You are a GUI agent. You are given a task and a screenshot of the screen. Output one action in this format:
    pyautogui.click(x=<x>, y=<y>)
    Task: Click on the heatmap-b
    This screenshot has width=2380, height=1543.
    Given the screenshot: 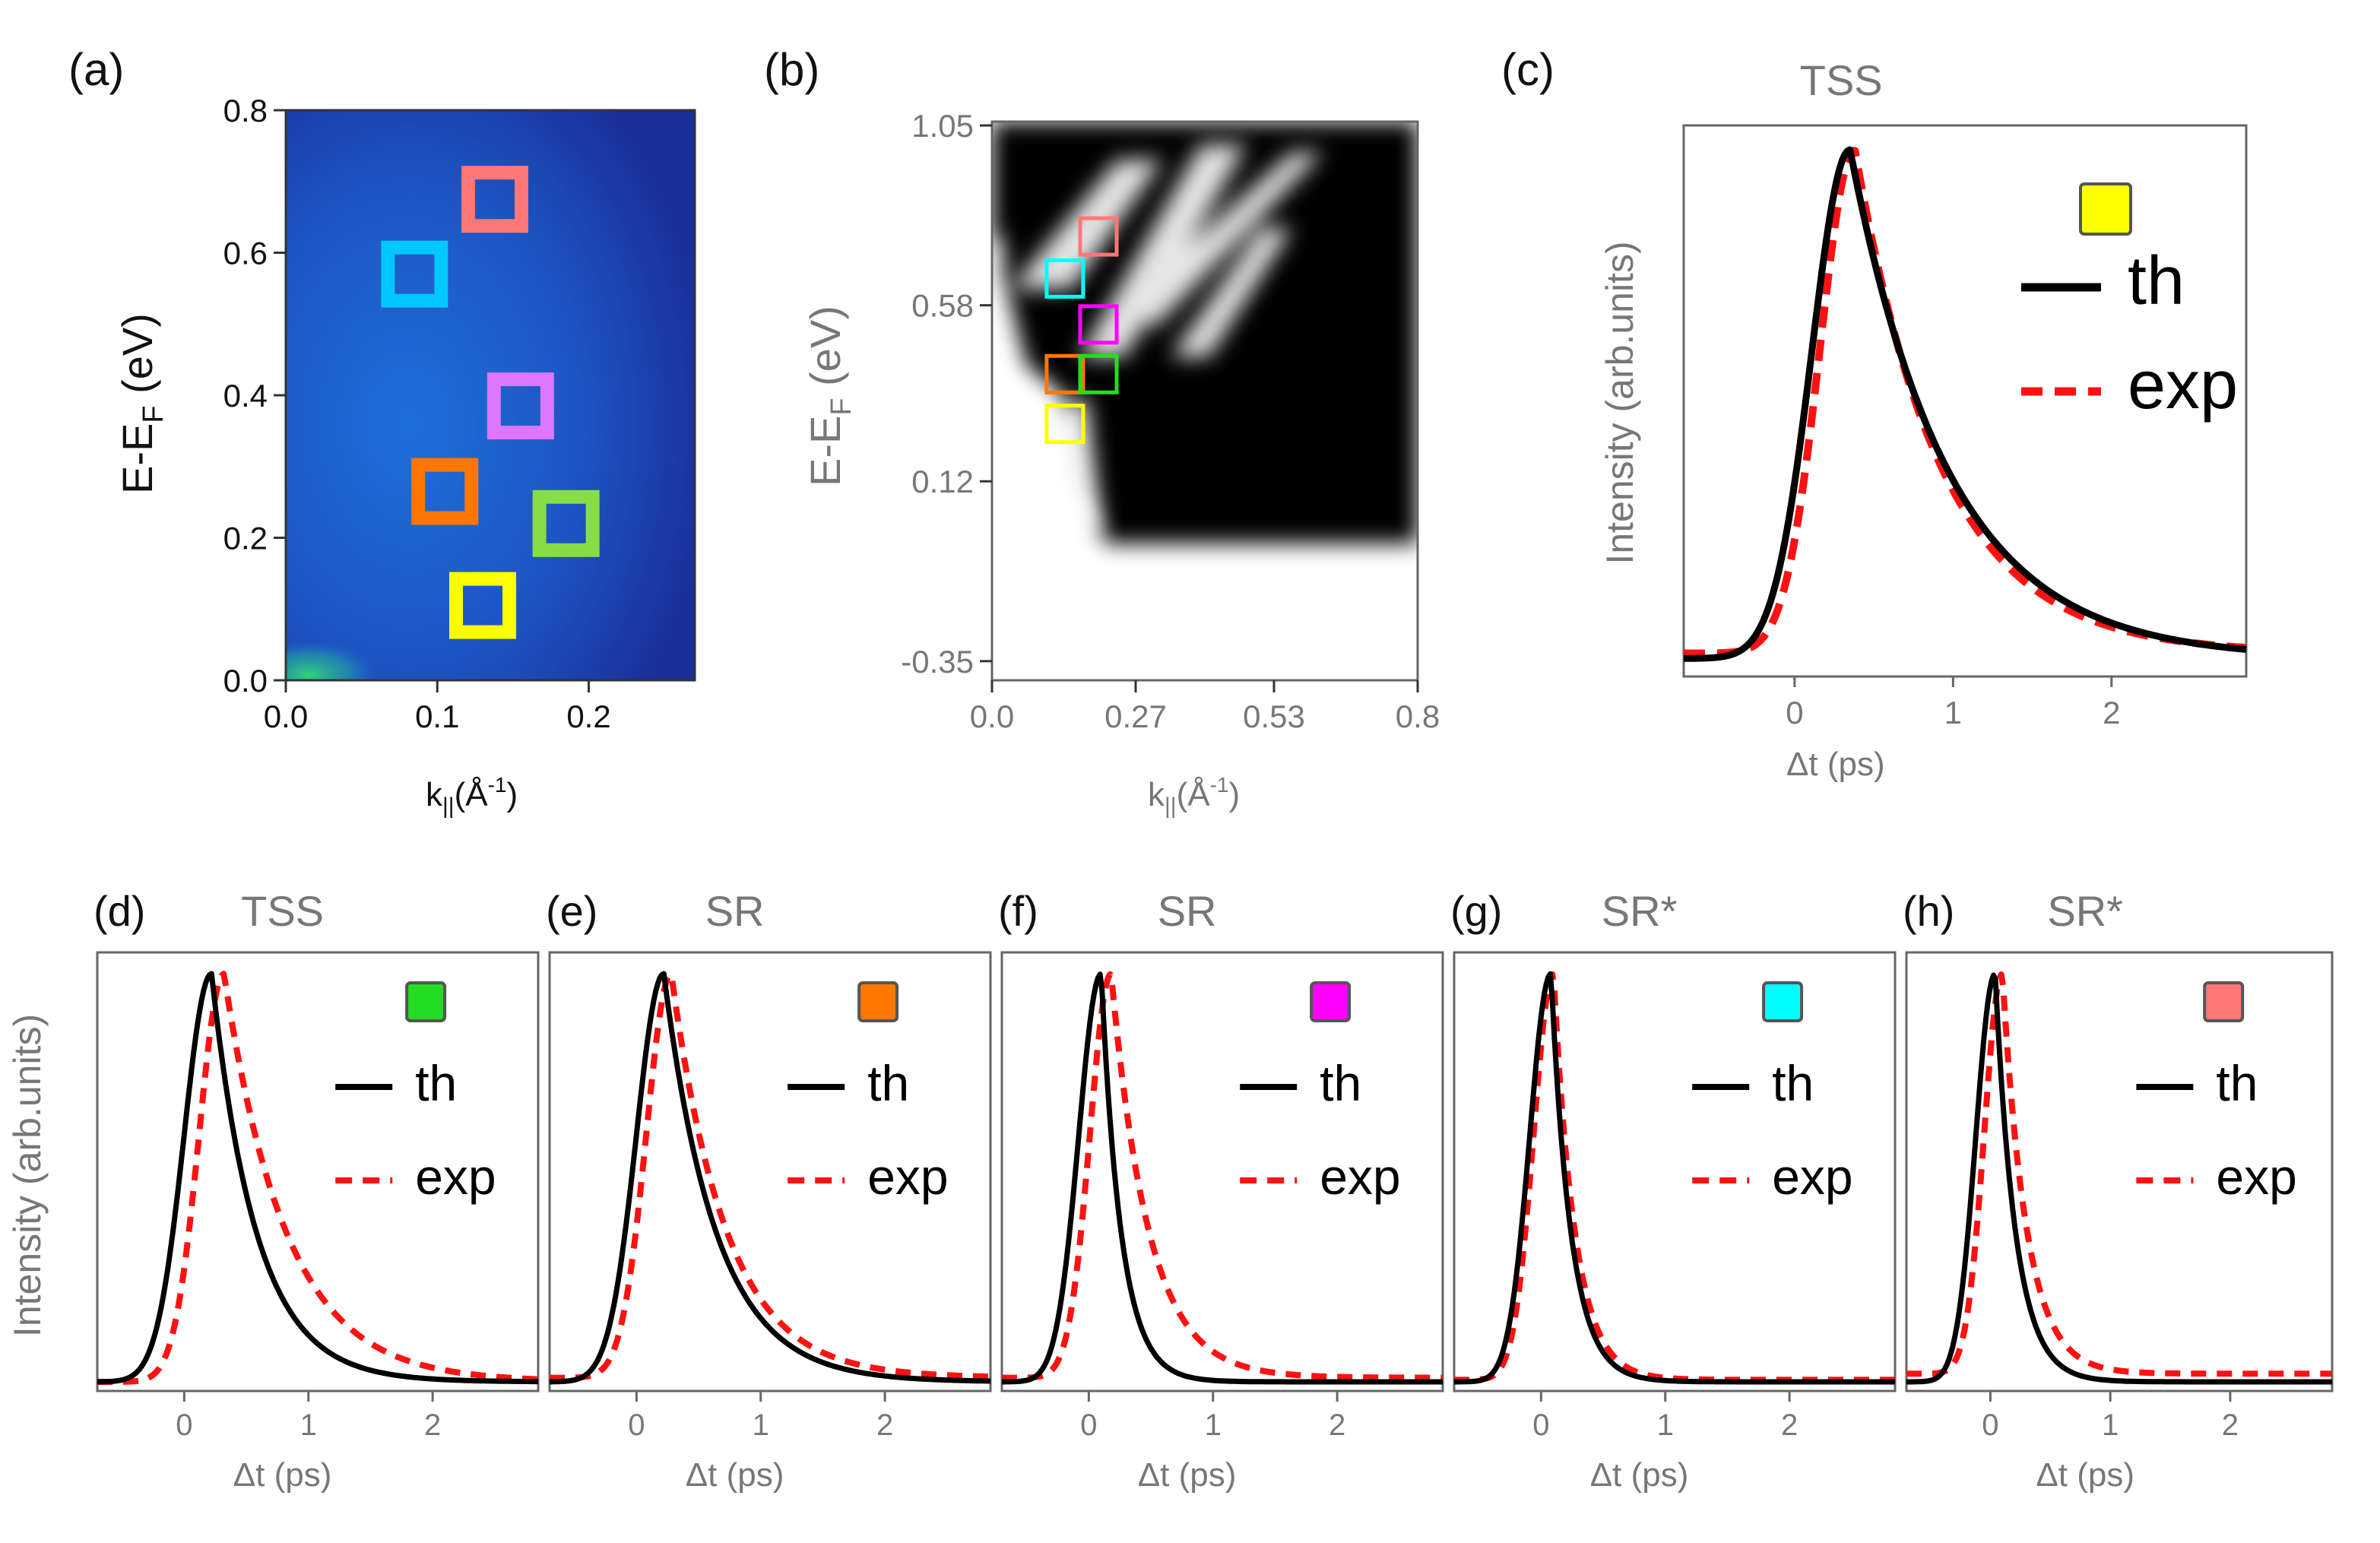 What is the action you would take?
    pyautogui.click(x=1205, y=401)
    